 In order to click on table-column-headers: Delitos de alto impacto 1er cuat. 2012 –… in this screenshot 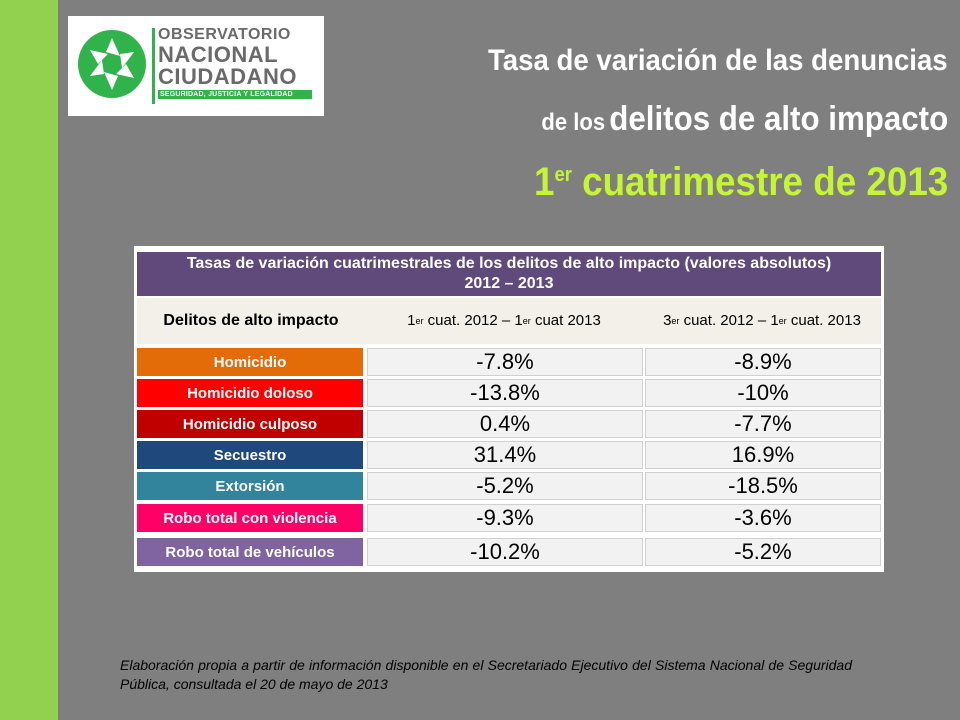, I will do `click(509, 321)`.